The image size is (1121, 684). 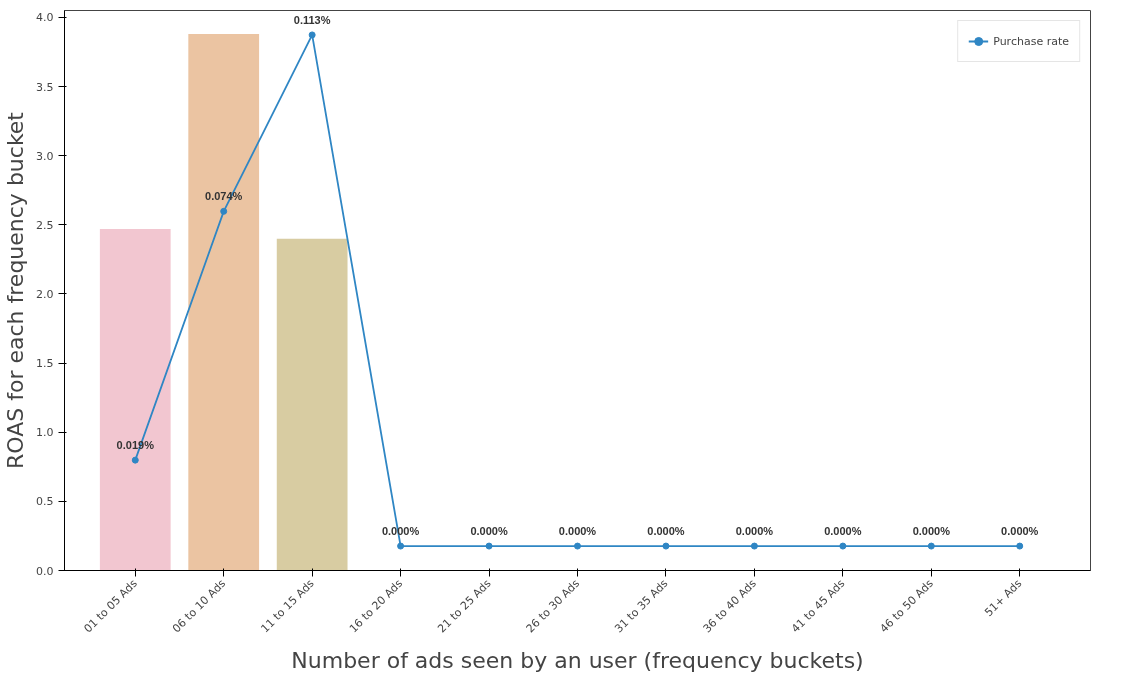 What do you see at coordinates (730, 606) in the screenshot?
I see `x-tick-label: 36 to 40 Ads` at bounding box center [730, 606].